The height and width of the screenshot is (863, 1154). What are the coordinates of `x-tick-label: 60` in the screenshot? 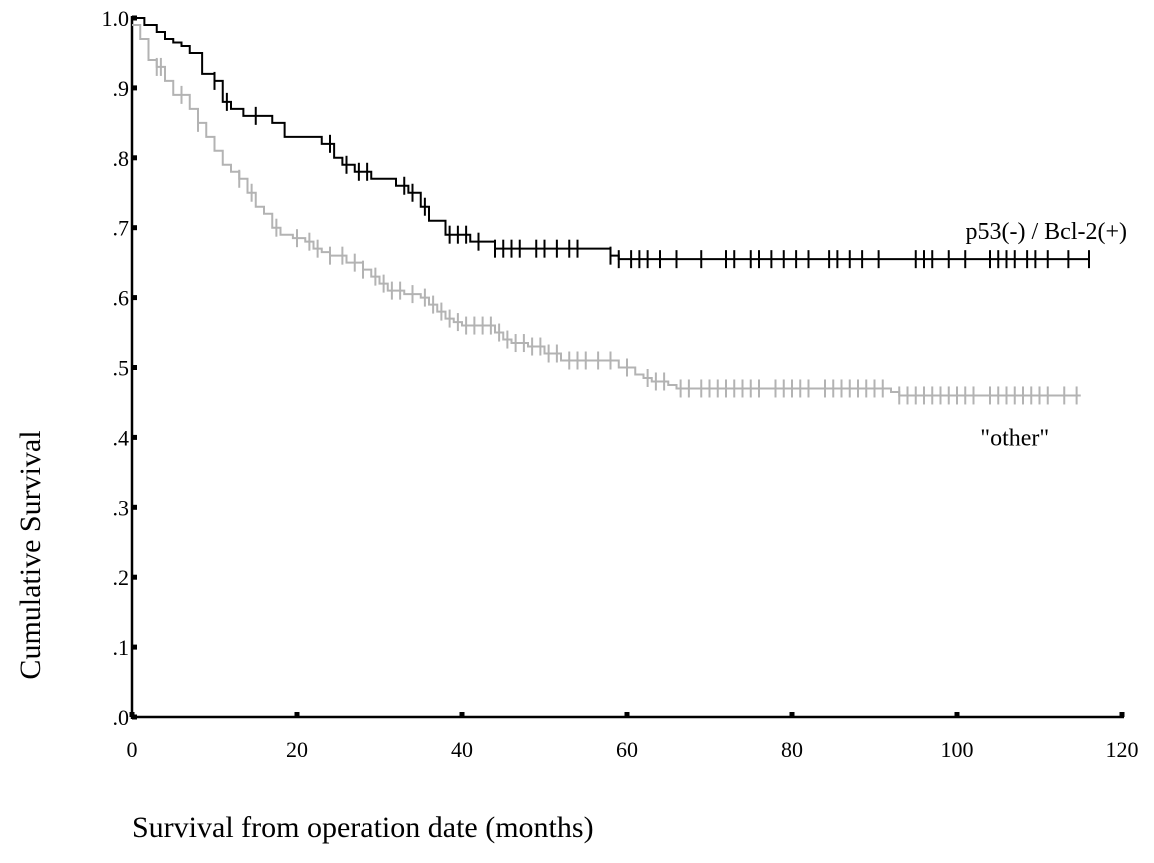 It's located at (627, 749).